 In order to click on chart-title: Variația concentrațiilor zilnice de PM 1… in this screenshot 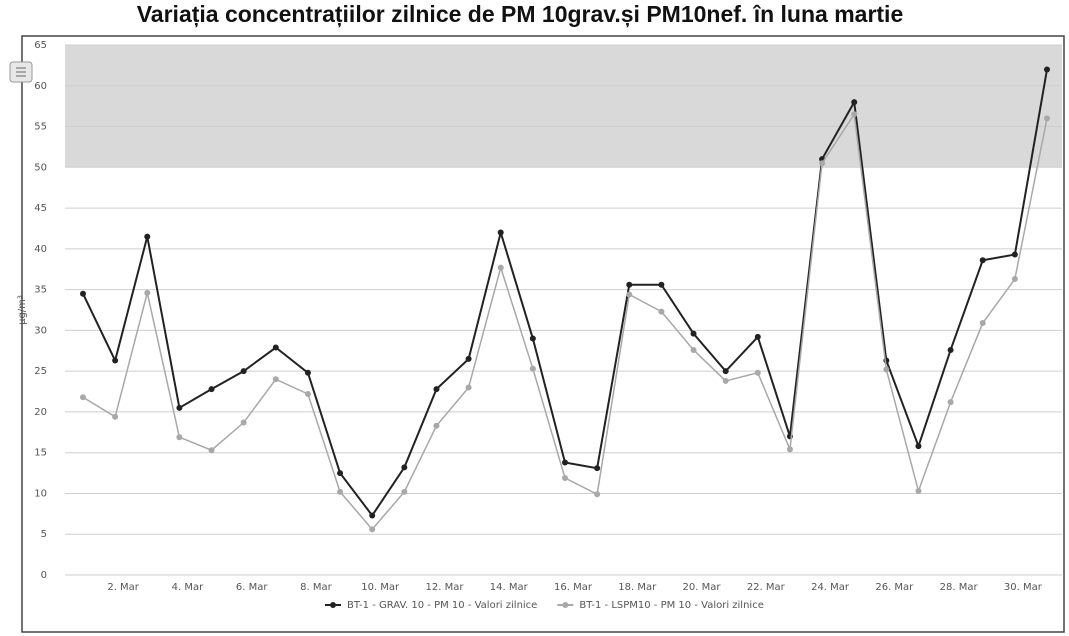, I will do `click(520, 14)`.